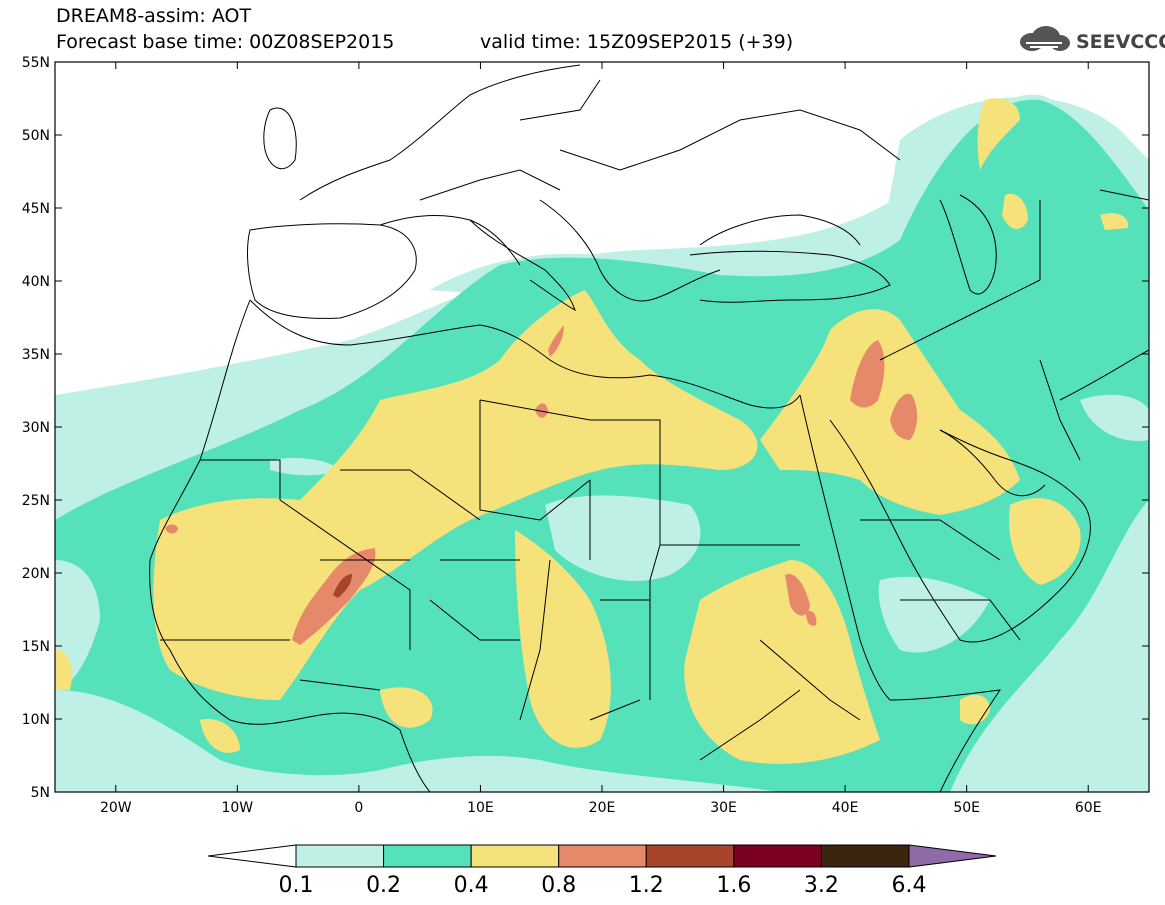  Describe the element at coordinates (36, 136) in the screenshot. I see `lat-tick-label: 50N` at that location.